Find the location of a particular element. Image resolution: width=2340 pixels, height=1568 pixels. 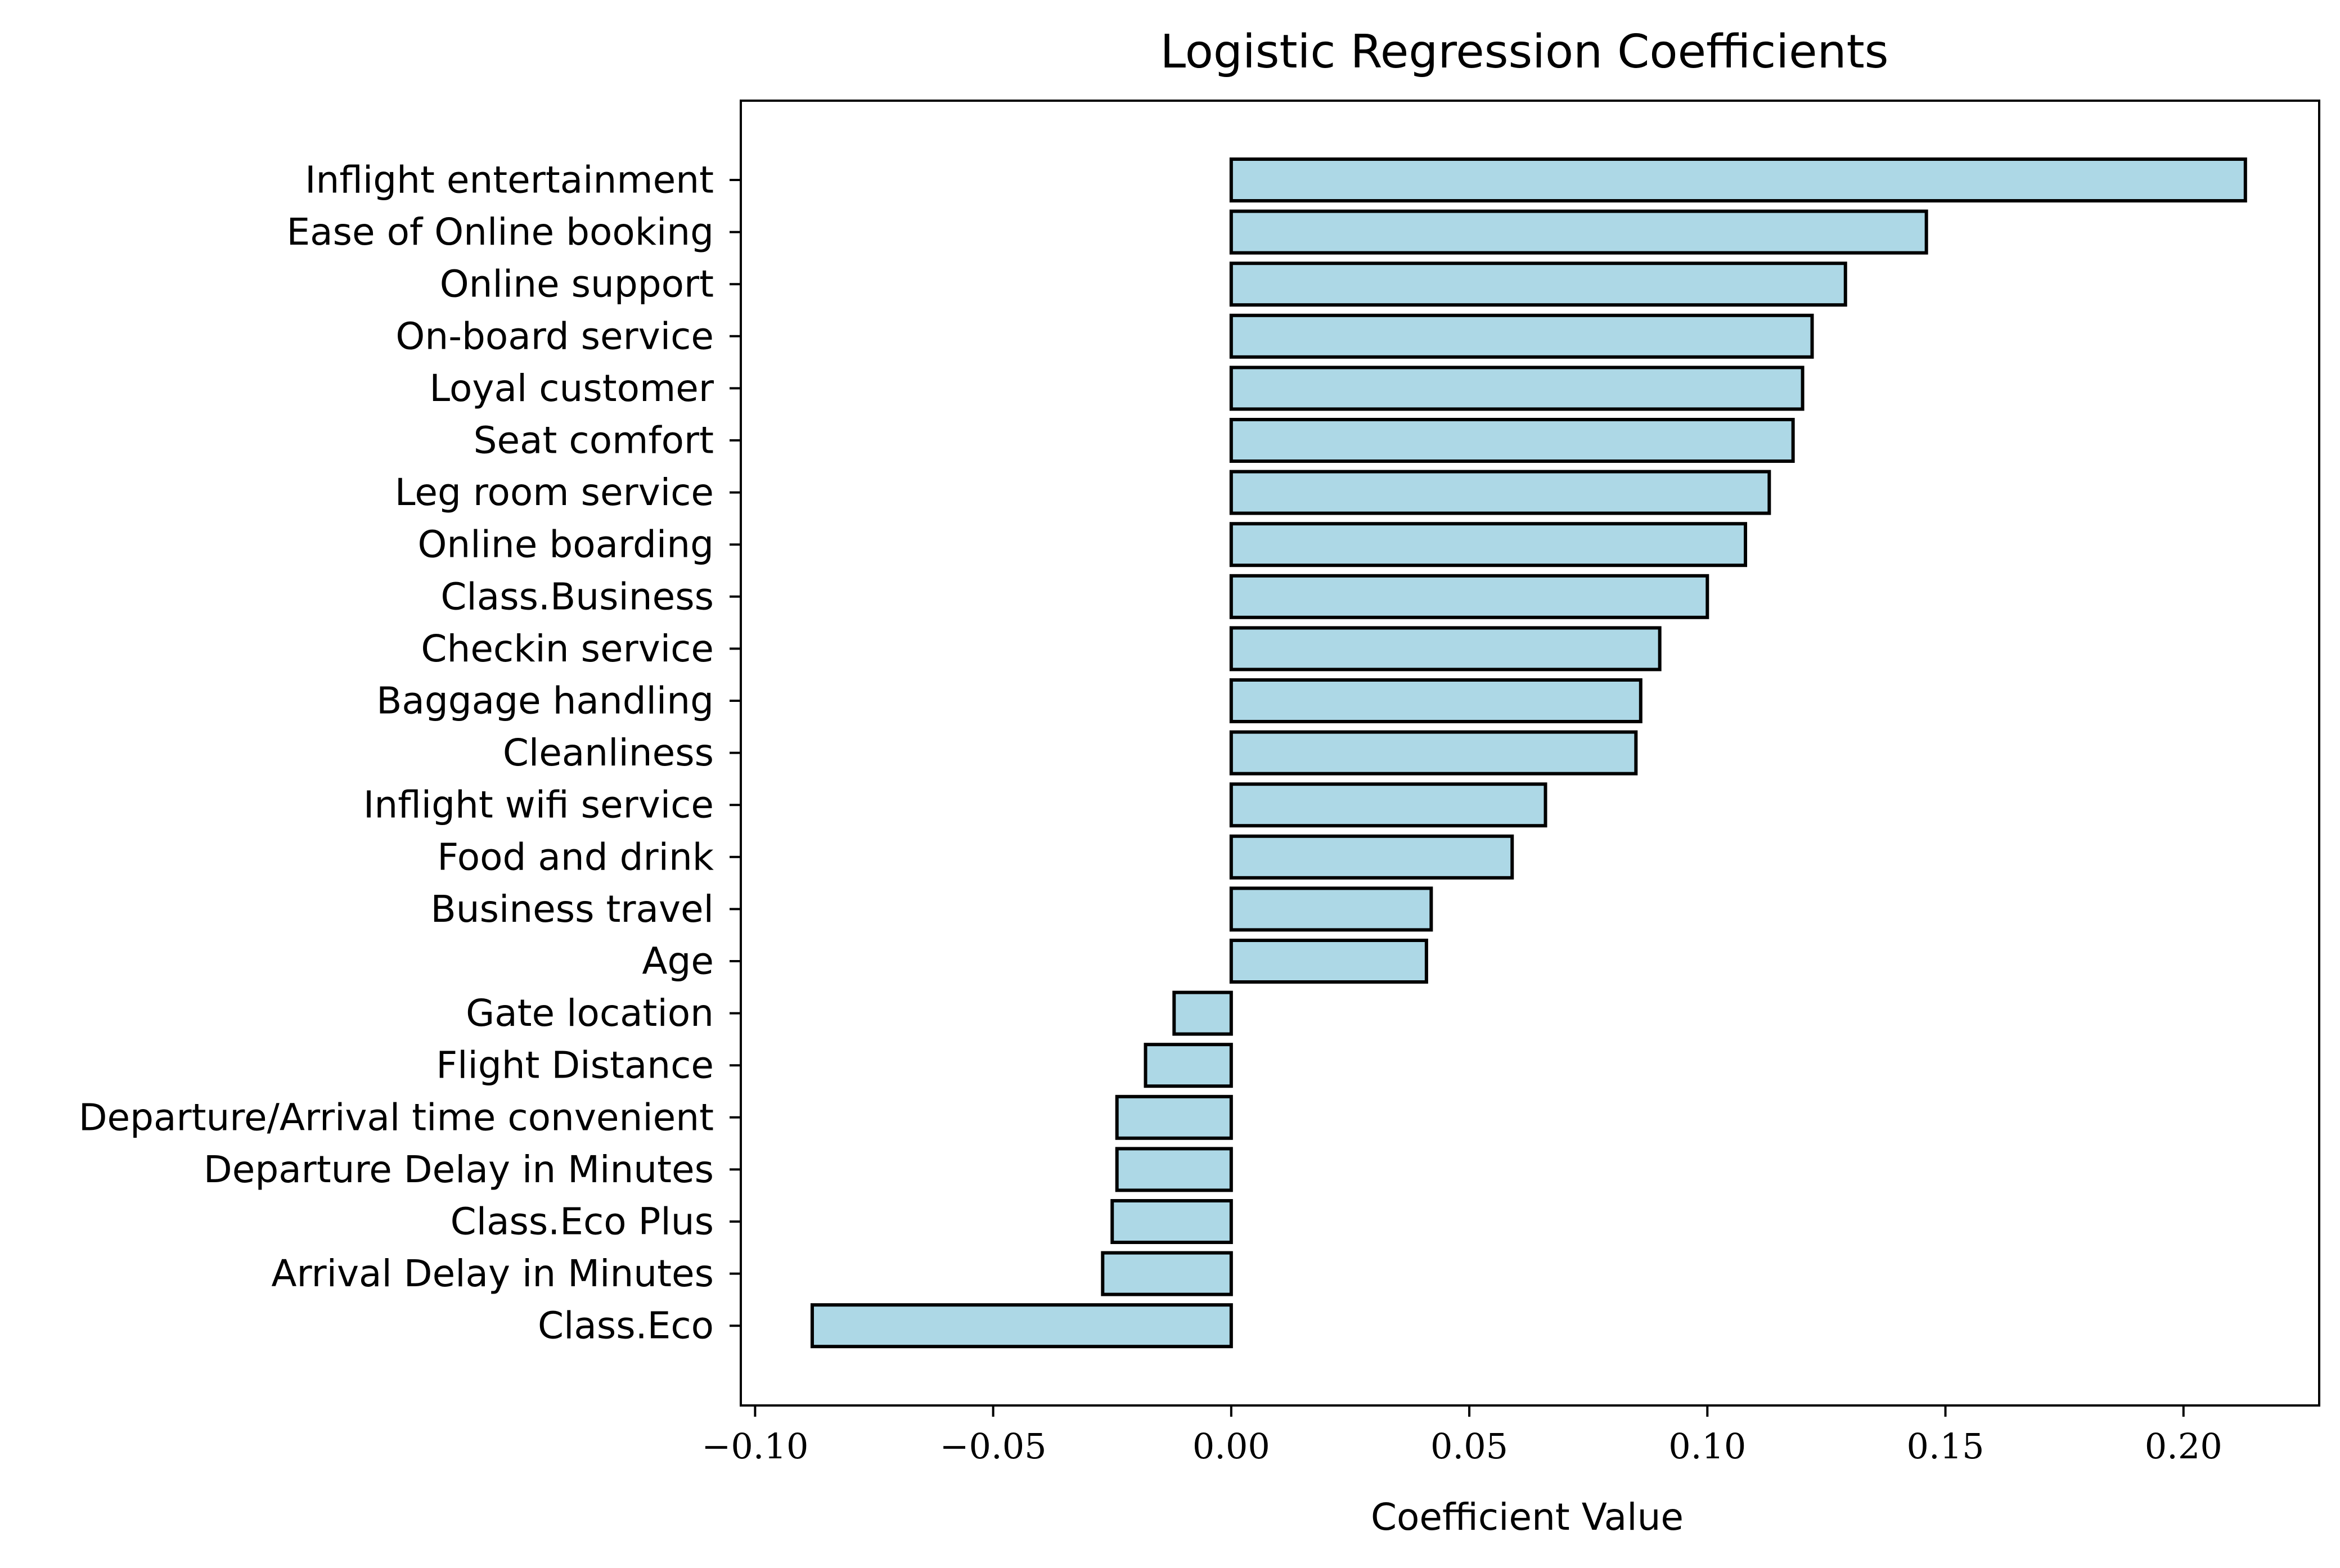

y-tick-label: Food and drink is located at coordinates (575, 856).